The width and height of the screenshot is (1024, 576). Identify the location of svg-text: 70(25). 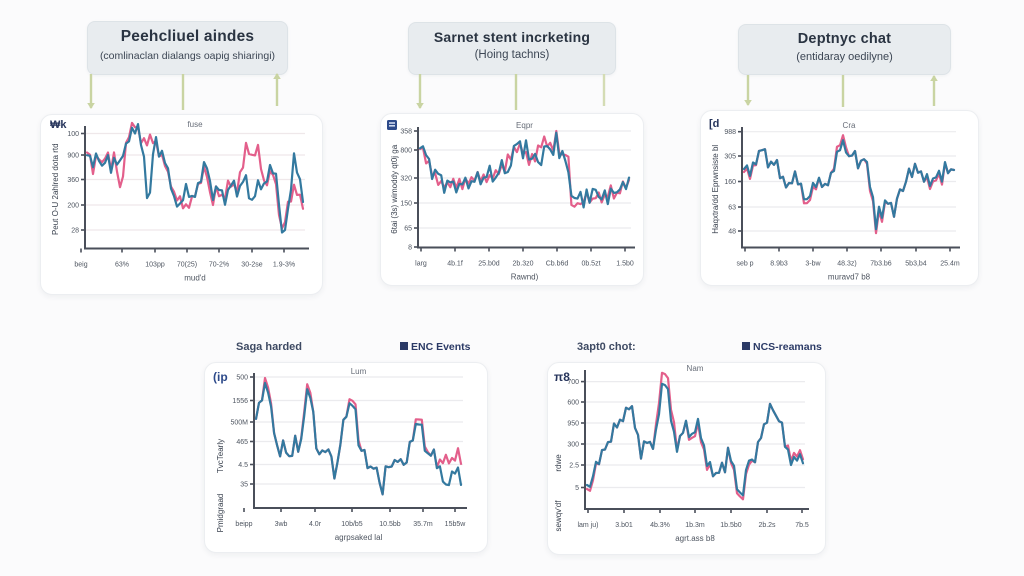
(187, 265).